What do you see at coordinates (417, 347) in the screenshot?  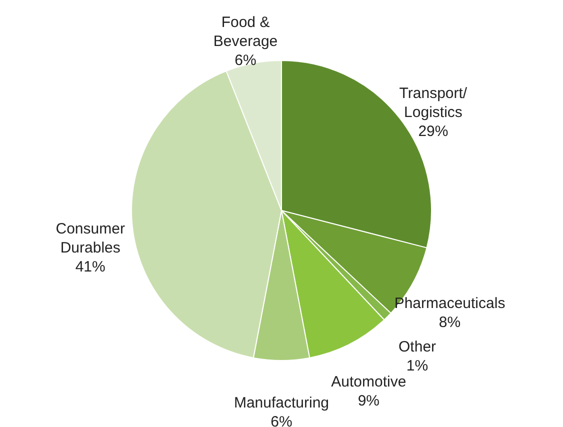 I see `slice-label: Other` at bounding box center [417, 347].